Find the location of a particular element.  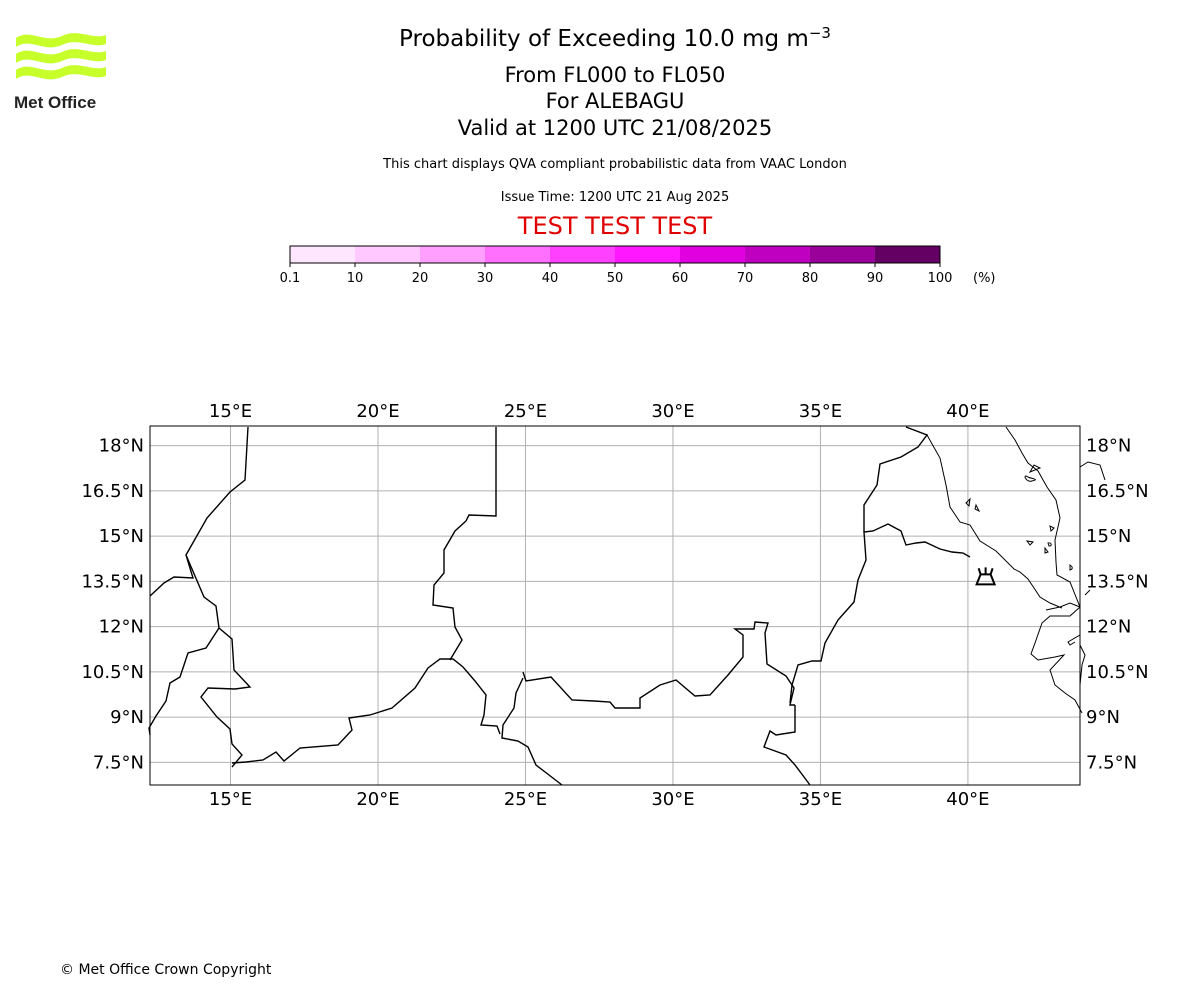

colorbar-tick-label: 100 is located at coordinates (940, 278).